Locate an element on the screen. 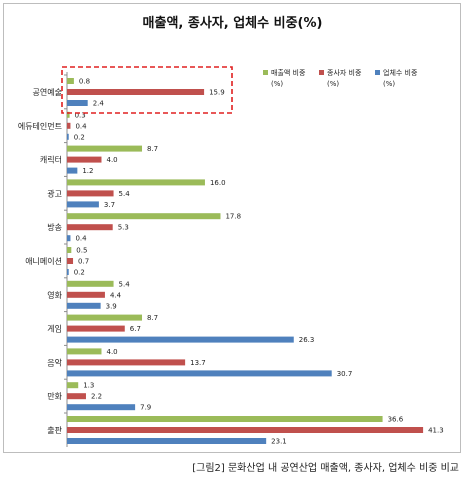  data-label: 17.8 is located at coordinates (233, 217).